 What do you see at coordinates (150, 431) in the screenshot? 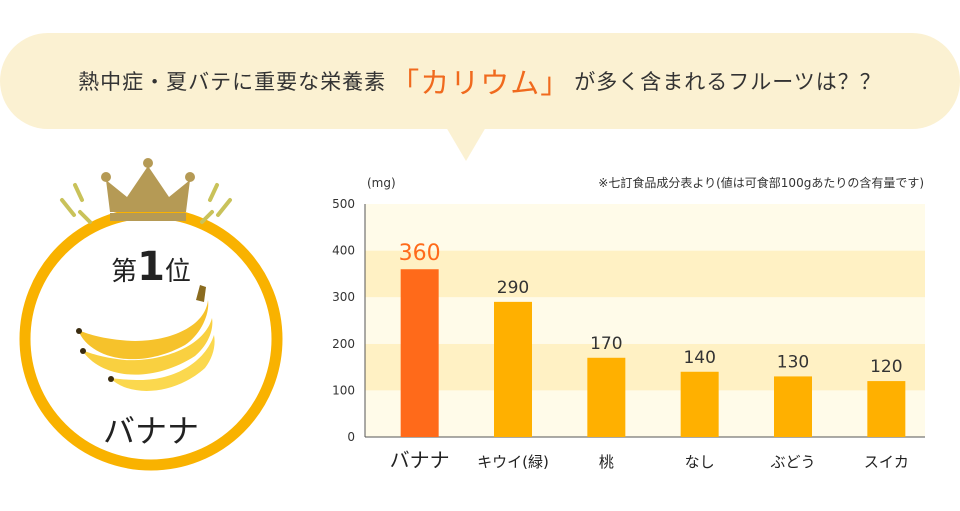
I see `rank-fruit-name: バナナ` at bounding box center [150, 431].